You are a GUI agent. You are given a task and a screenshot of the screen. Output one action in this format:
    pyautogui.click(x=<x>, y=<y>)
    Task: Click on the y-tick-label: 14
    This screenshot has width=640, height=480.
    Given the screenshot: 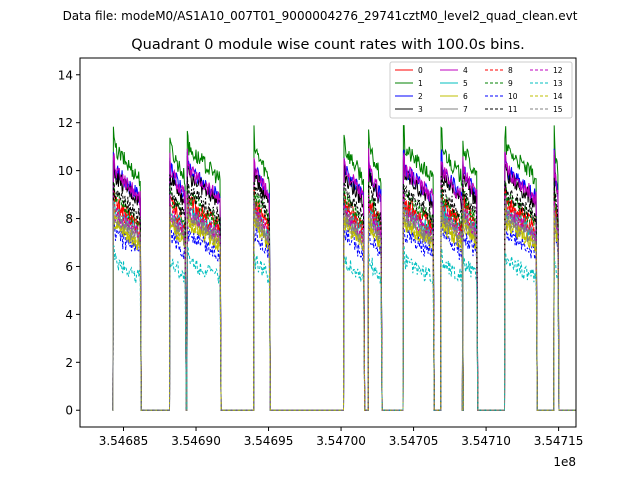 What is the action you would take?
    pyautogui.click(x=65, y=75)
    